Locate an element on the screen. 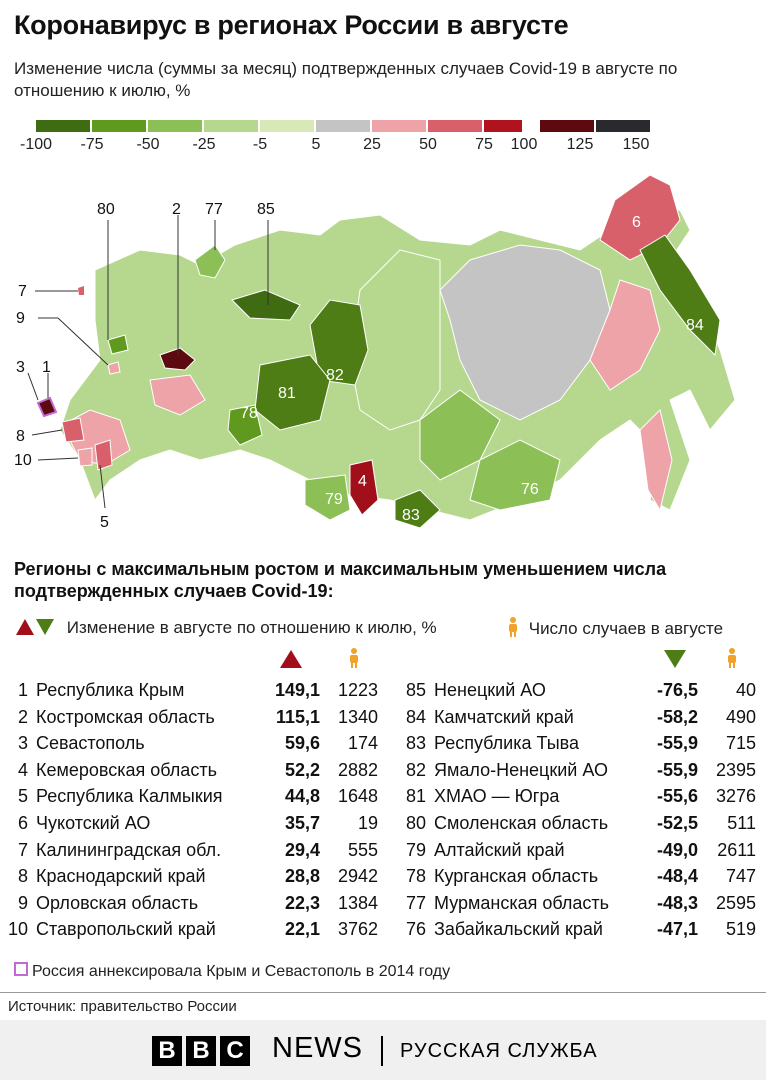  change-value: -48,4 is located at coordinates (677, 876).